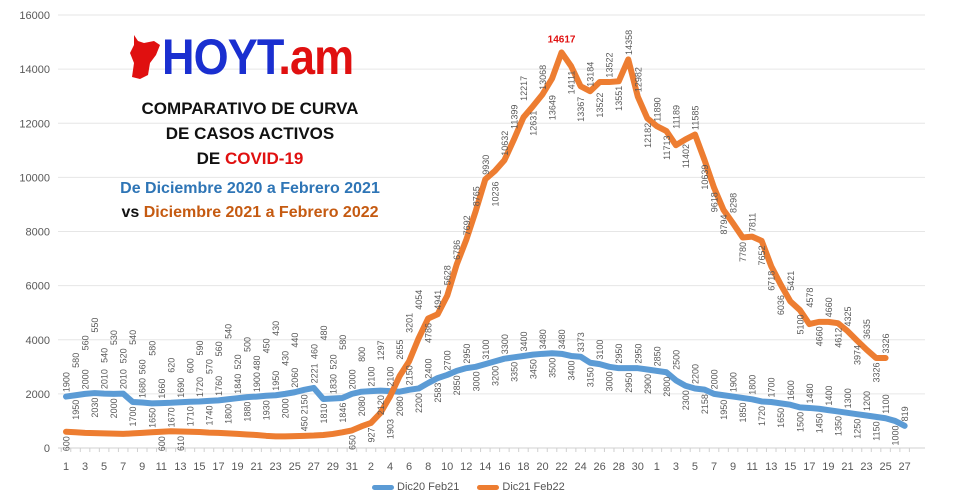 The width and height of the screenshot is (960, 502). Describe the element at coordinates (267, 410) in the screenshot. I see `data-label: 1930` at that location.